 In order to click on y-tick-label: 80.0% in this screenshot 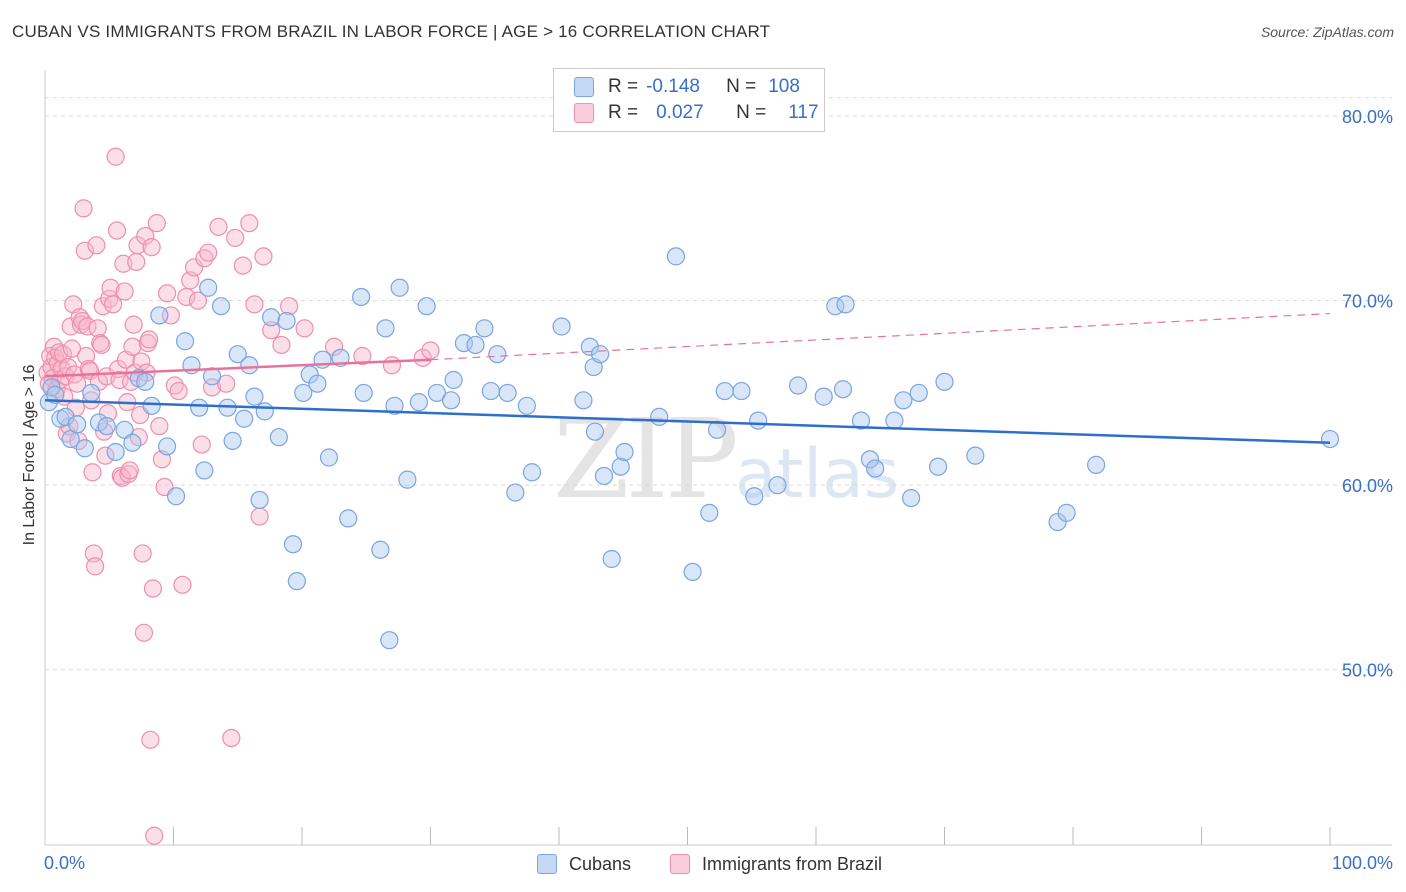, I will do `click(1367, 117)`.